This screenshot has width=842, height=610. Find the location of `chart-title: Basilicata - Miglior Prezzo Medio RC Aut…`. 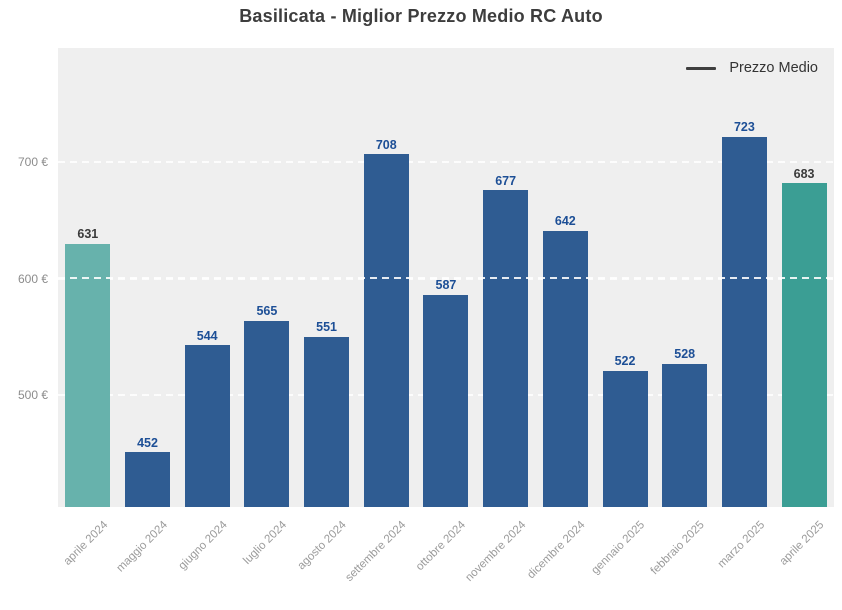

chart-title: Basilicata - Miglior Prezzo Medio RC Aut… is located at coordinates (421, 16).